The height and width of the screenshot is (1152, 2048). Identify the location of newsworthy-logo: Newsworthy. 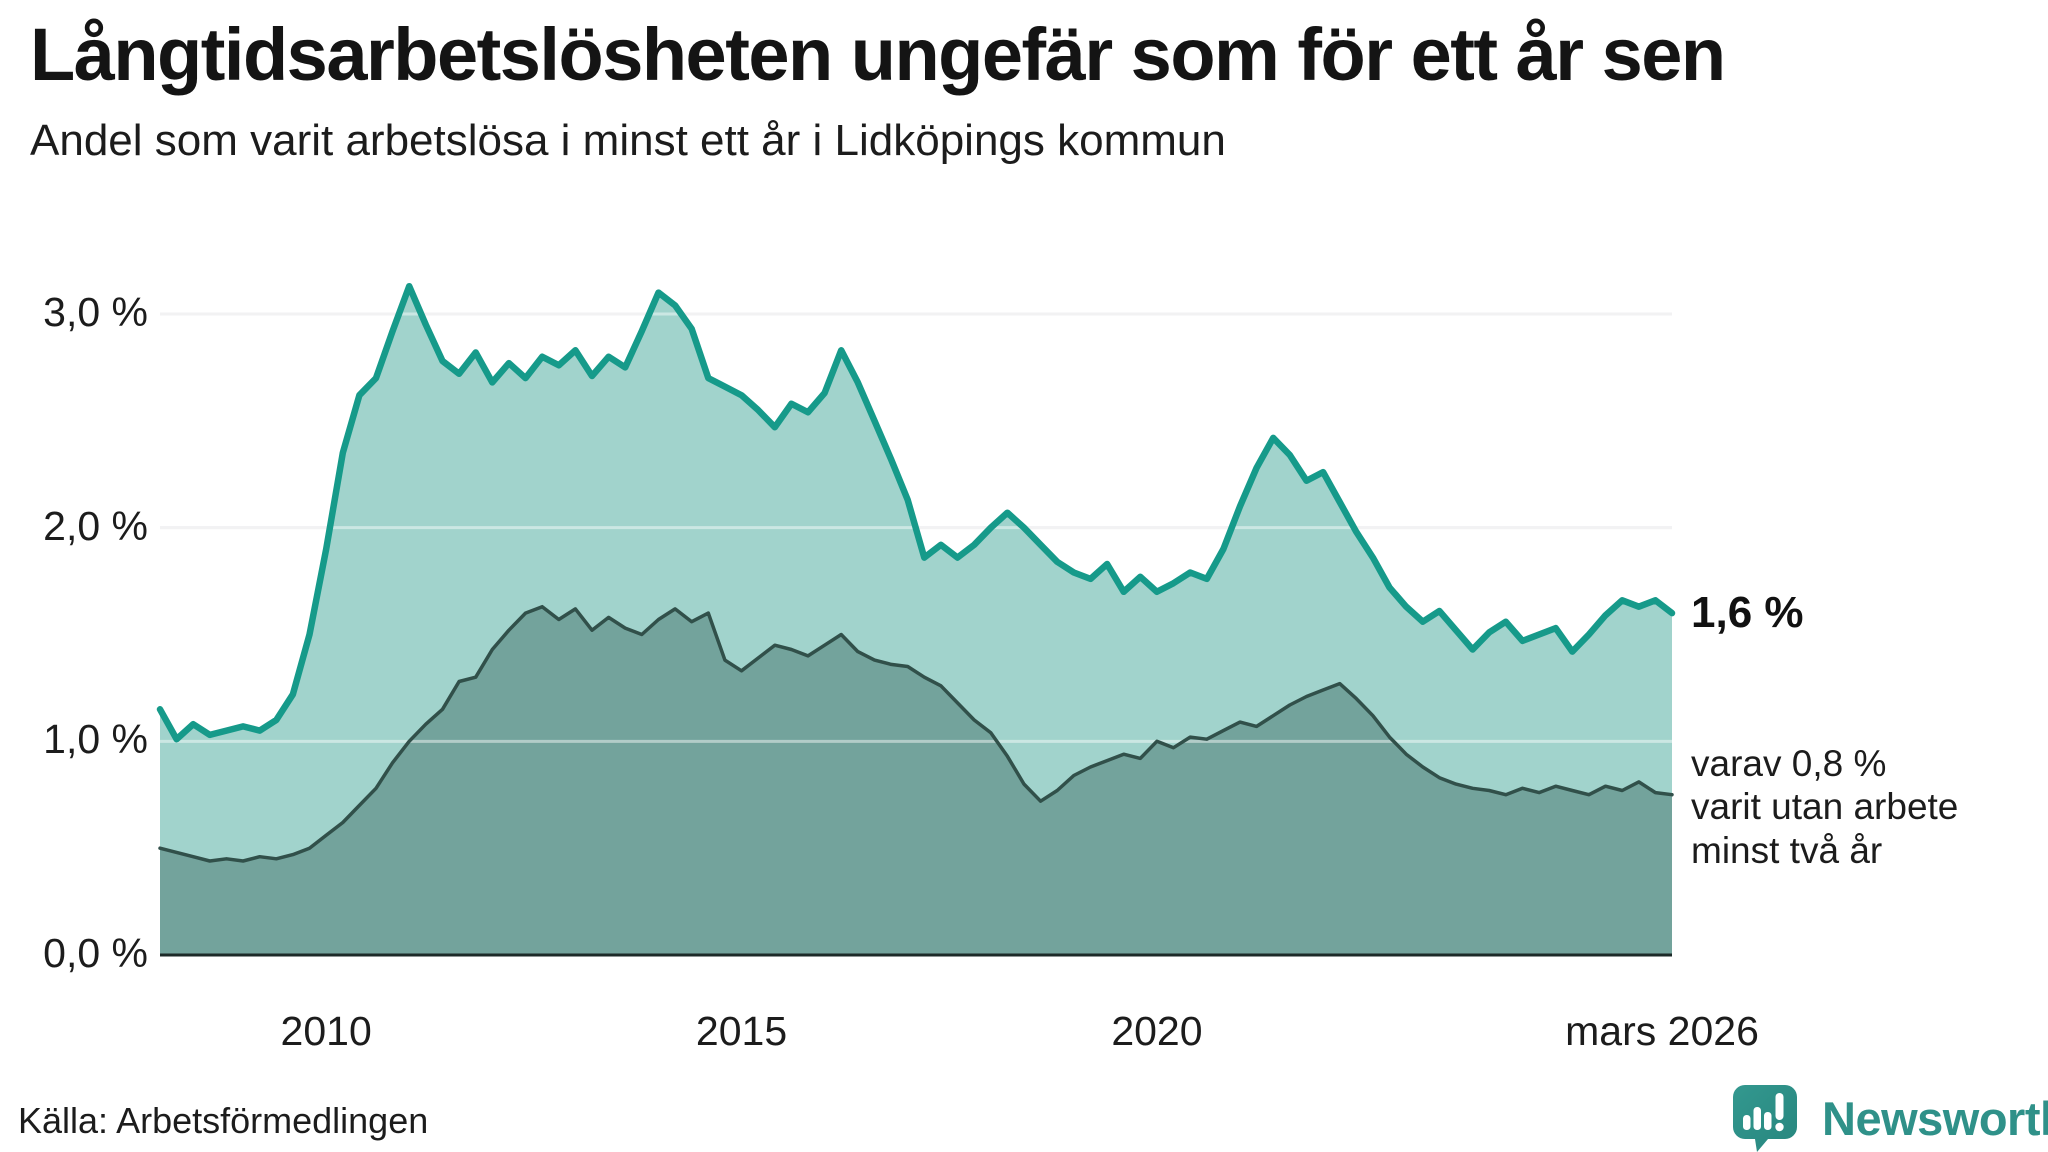
(1890, 1118).